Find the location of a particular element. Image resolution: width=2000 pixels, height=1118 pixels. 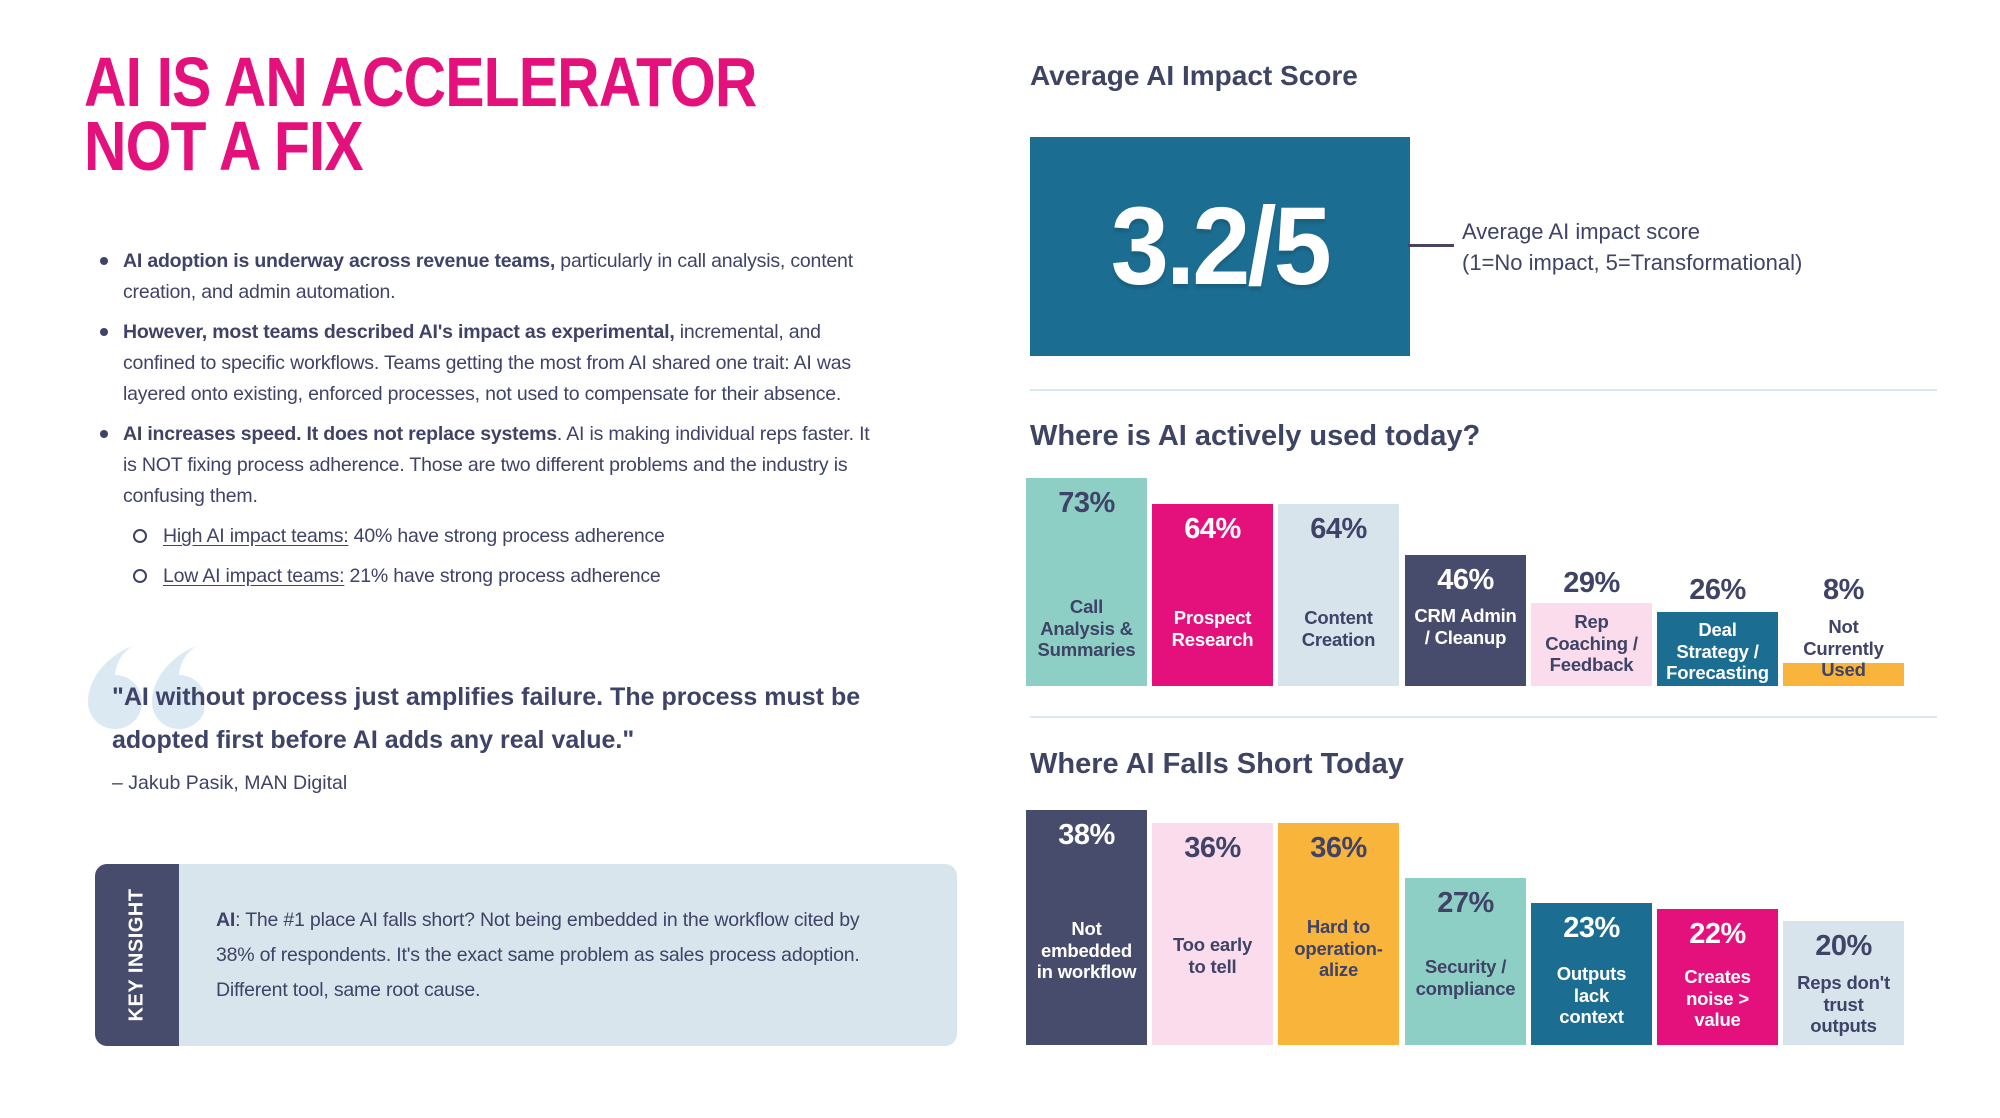

bar-category-label: Deal Strategy / Forecasting is located at coordinates (1717, 651).